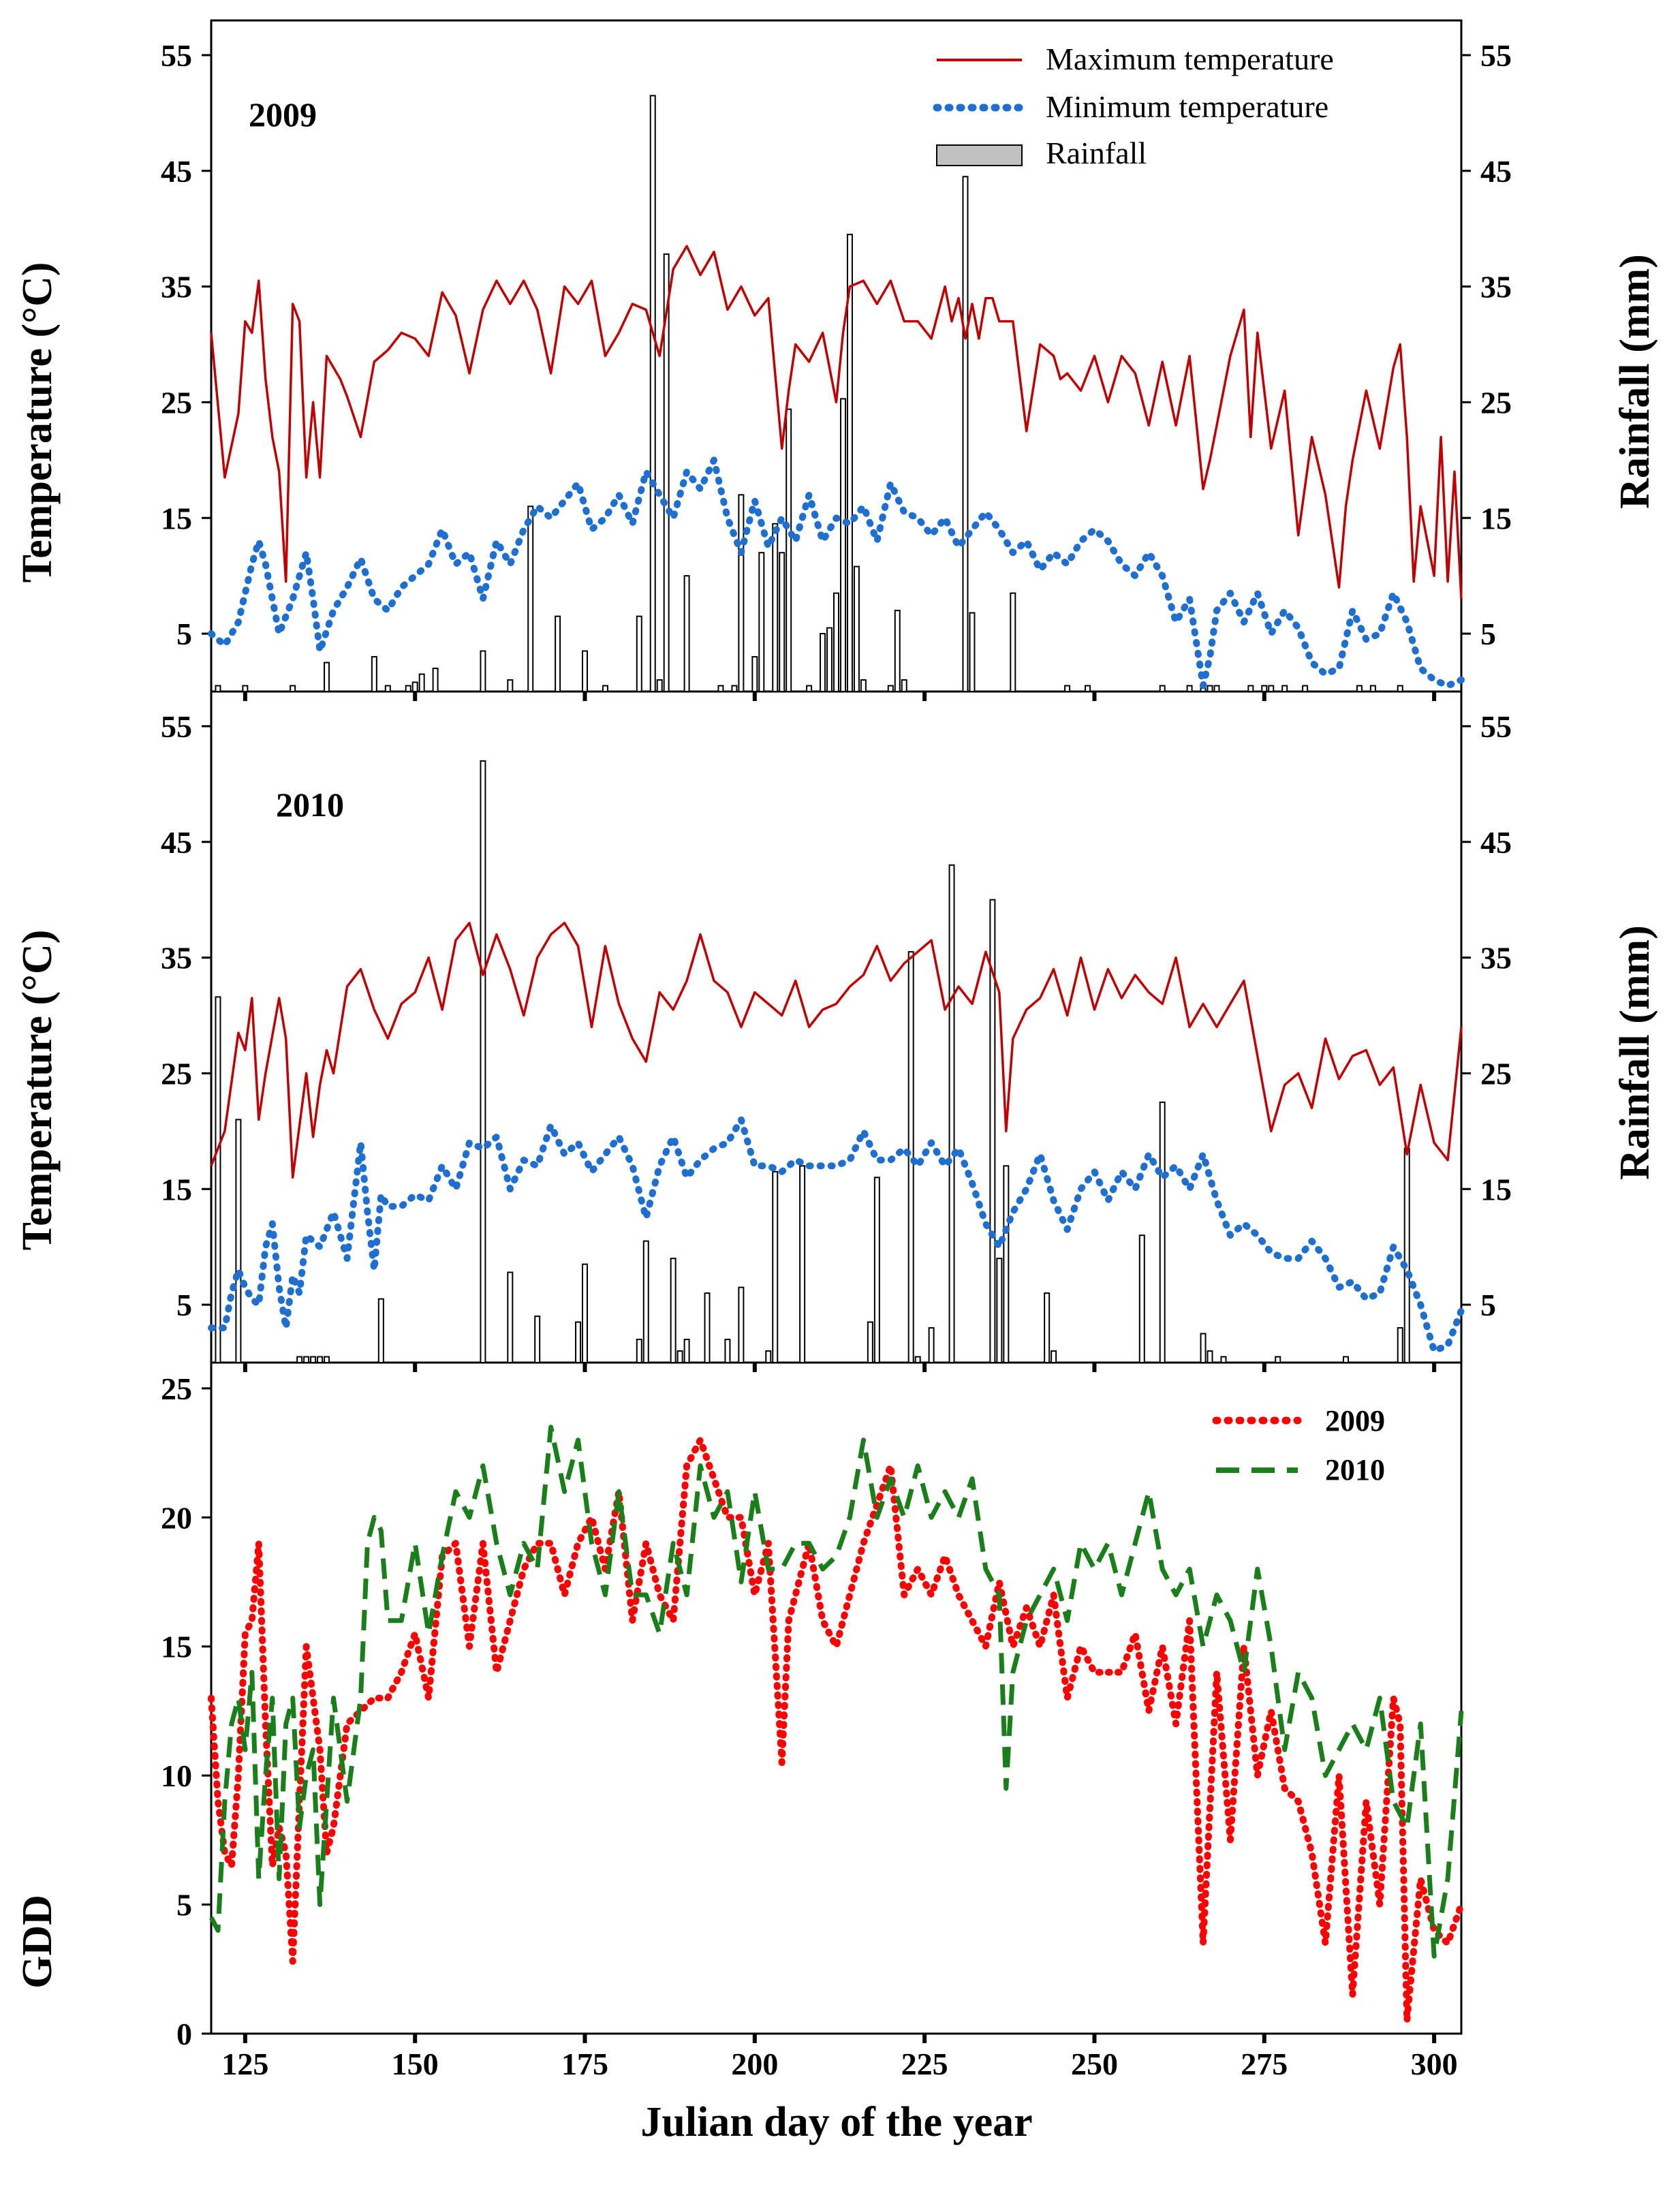 The image size is (1680, 2206). Describe the element at coordinates (754, 2064) in the screenshot. I see `x-tick-label: 200` at that location.